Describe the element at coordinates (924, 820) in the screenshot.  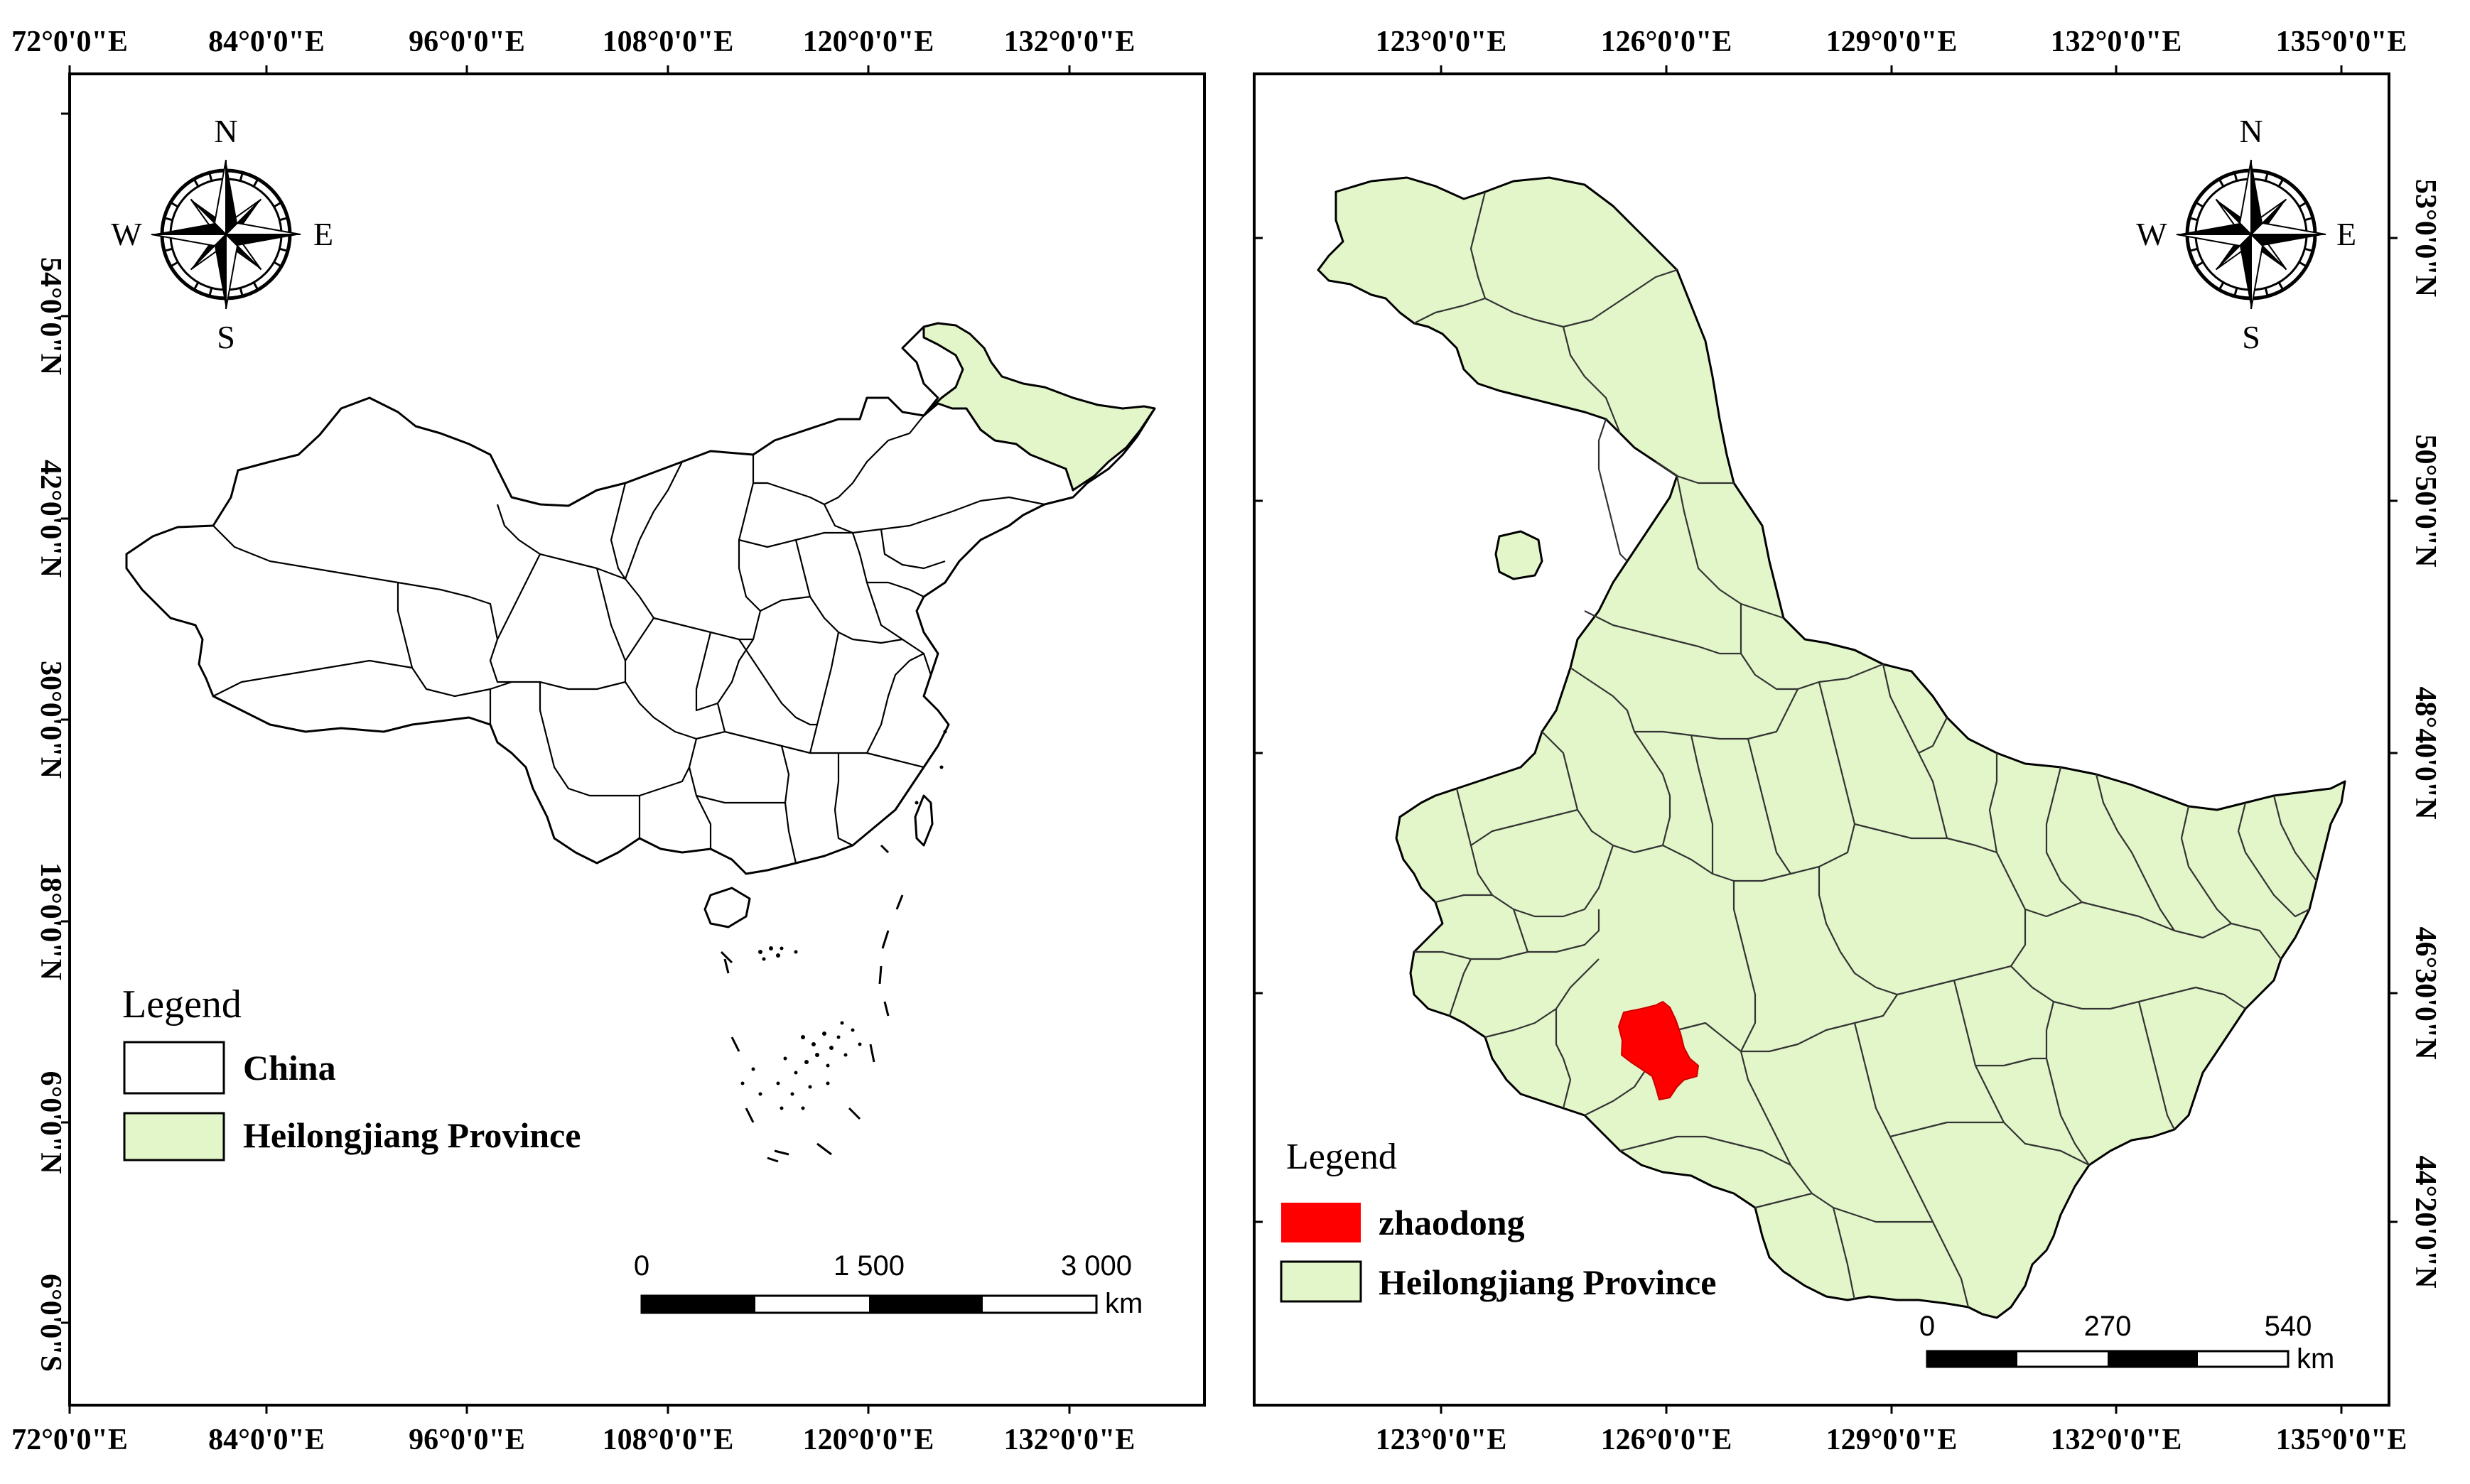
I see `taiwan-island` at that location.